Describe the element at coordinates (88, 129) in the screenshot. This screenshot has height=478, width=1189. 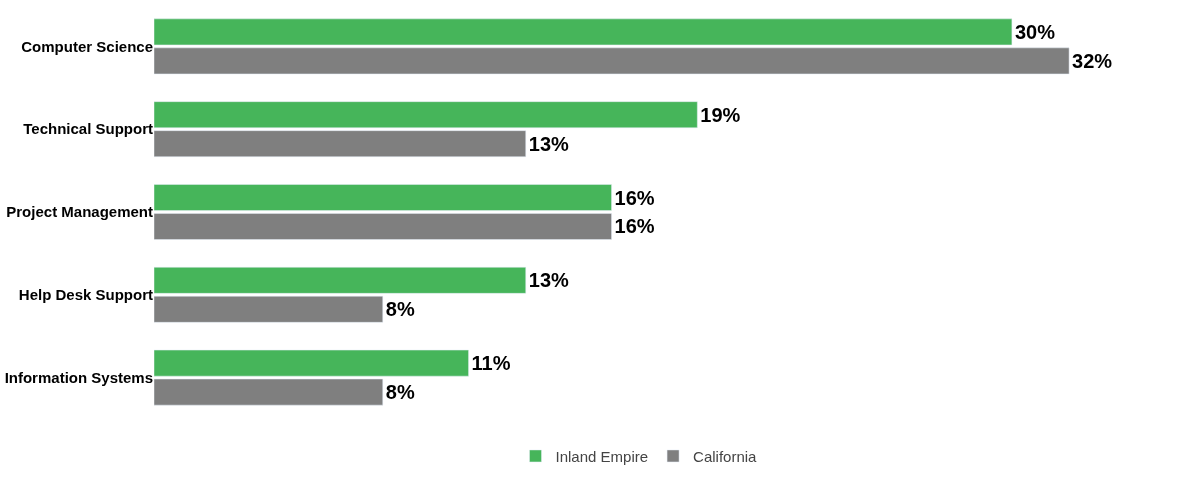
I see `y-tick-label: Technical Support` at that location.